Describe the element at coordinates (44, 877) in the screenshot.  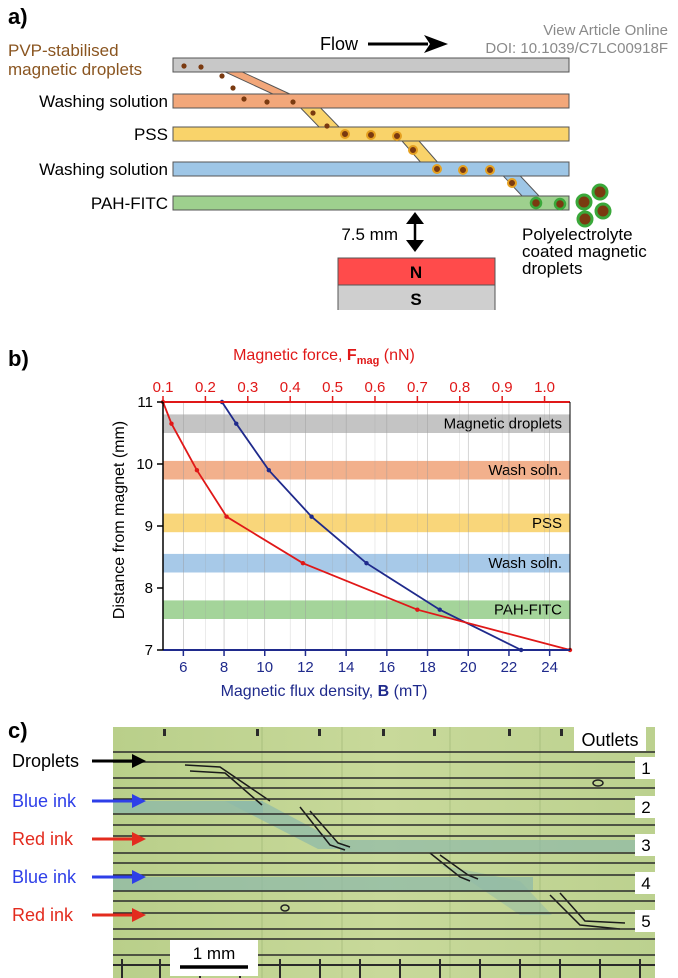
I see `inlet-label-blue-ink-2: Blue ink` at that location.